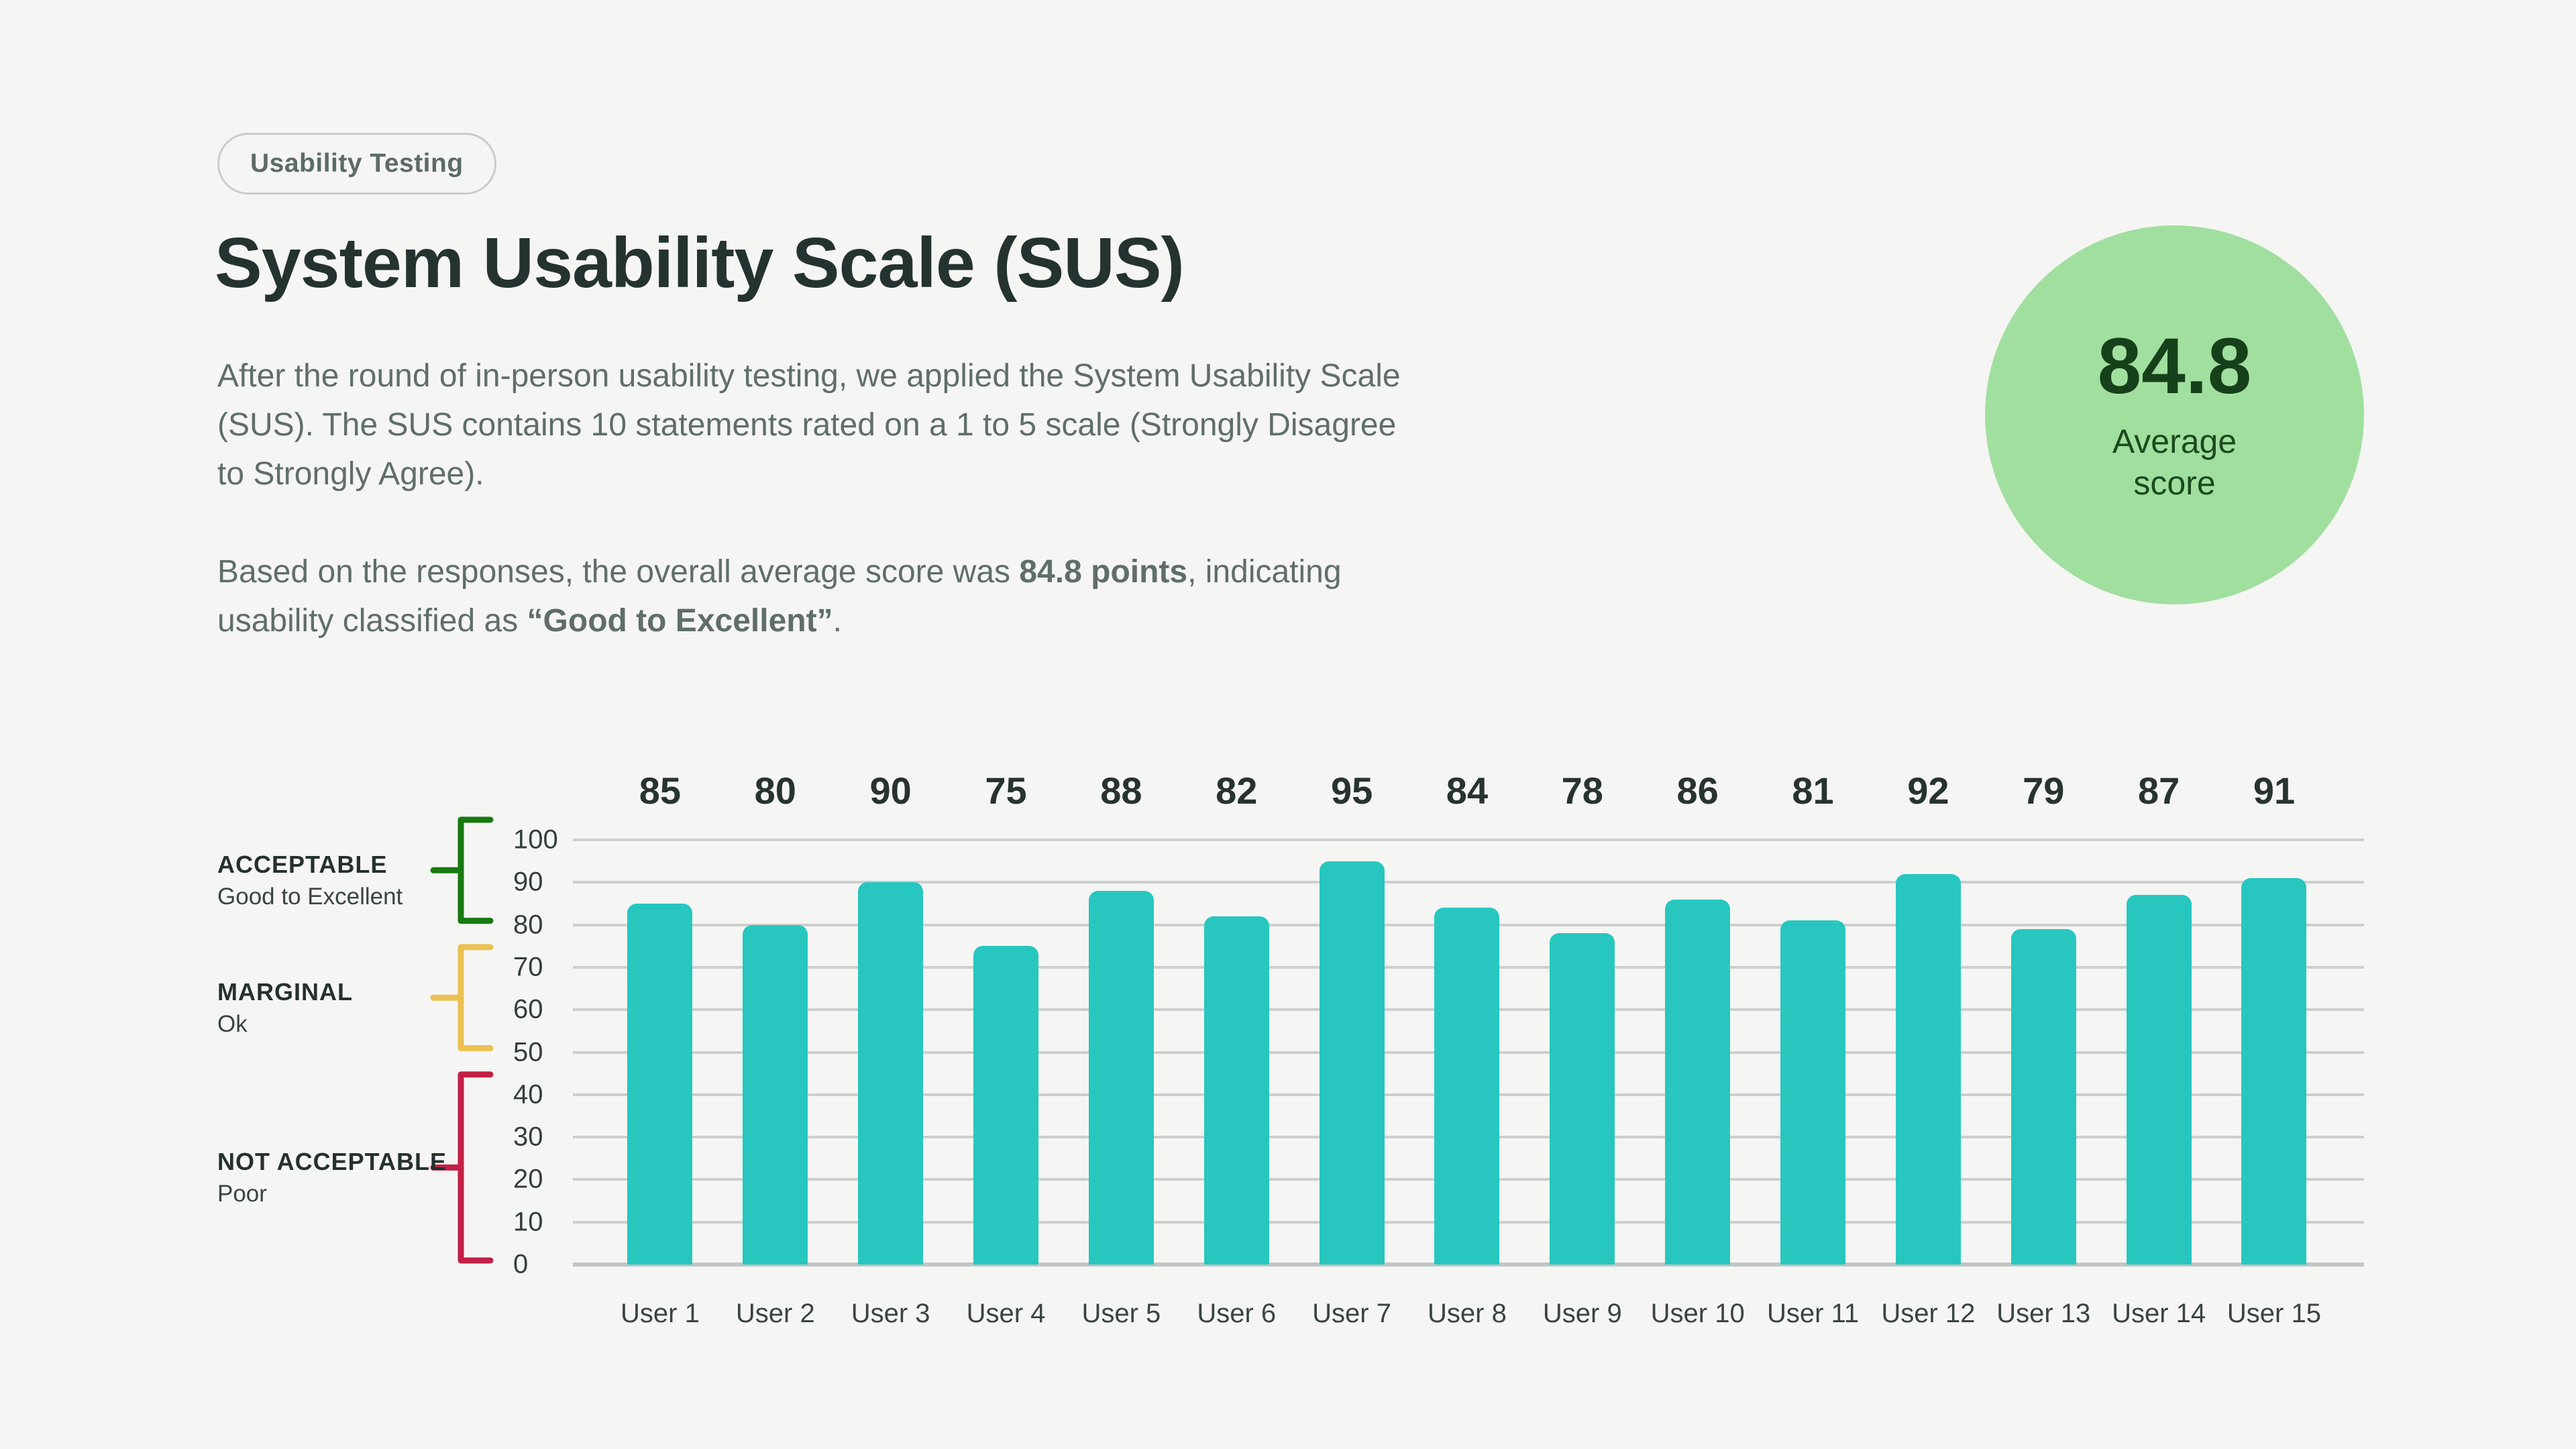 Image resolution: width=2576 pixels, height=1449 pixels. Describe the element at coordinates (775, 1313) in the screenshot. I see `x-axis-label: User 2` at that location.